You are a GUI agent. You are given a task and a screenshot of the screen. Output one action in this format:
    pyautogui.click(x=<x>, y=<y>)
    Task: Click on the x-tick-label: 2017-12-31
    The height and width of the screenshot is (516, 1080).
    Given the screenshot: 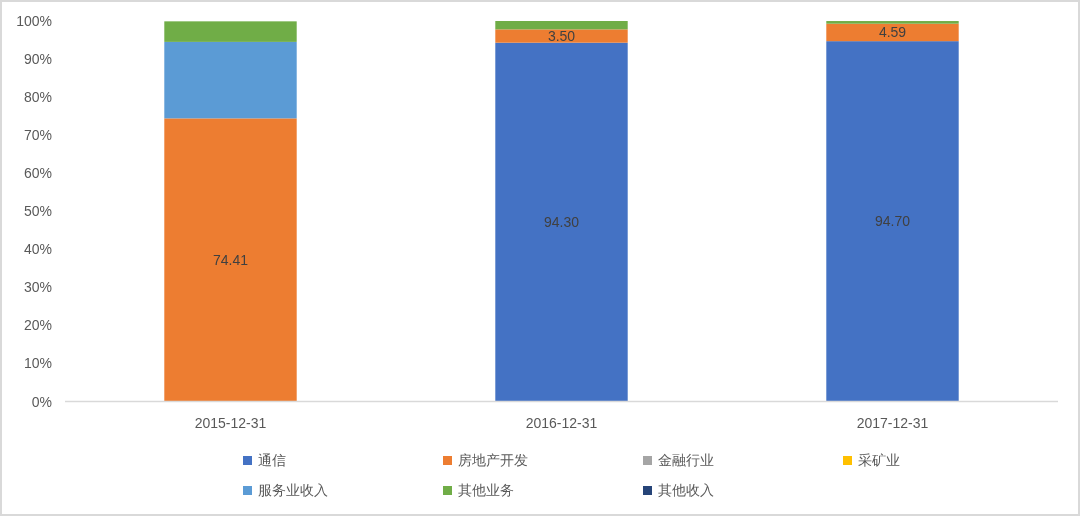 What is the action you would take?
    pyautogui.click(x=892, y=423)
    